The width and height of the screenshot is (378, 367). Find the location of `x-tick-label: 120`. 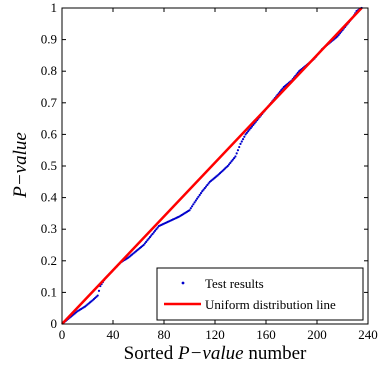

x-tick-label: 120 is located at coordinates (215, 334).